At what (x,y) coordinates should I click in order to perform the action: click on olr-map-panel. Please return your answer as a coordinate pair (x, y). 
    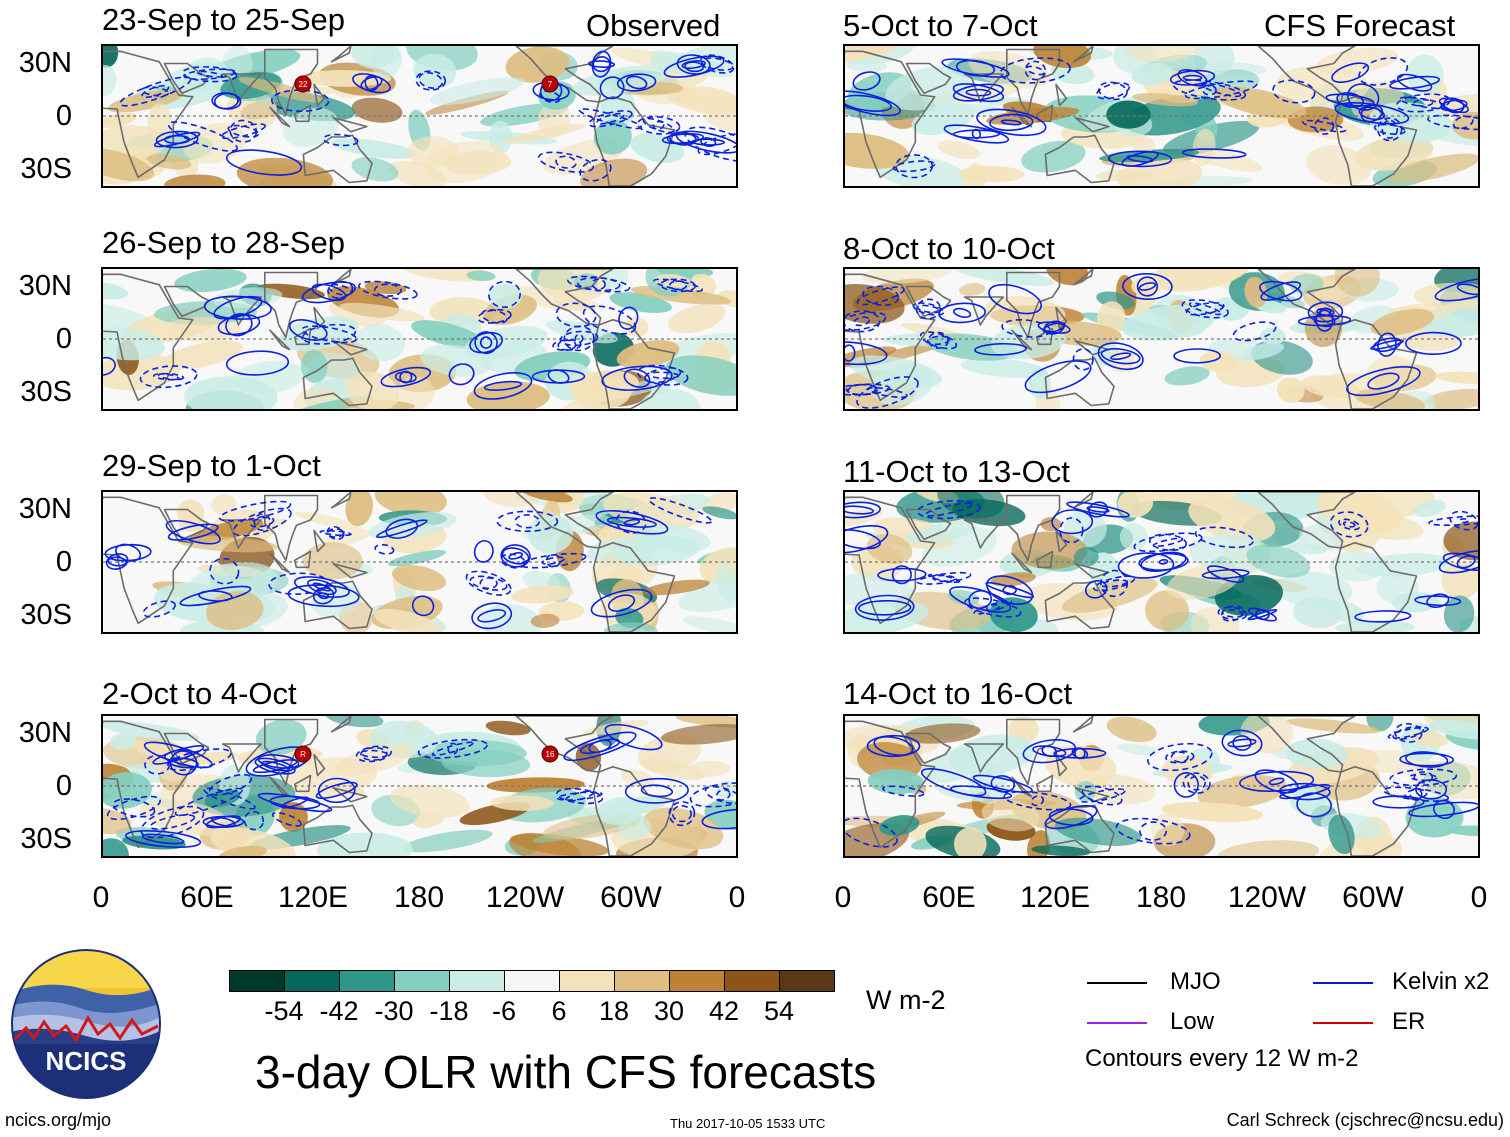
    Looking at the image, I should click on (1161, 562).